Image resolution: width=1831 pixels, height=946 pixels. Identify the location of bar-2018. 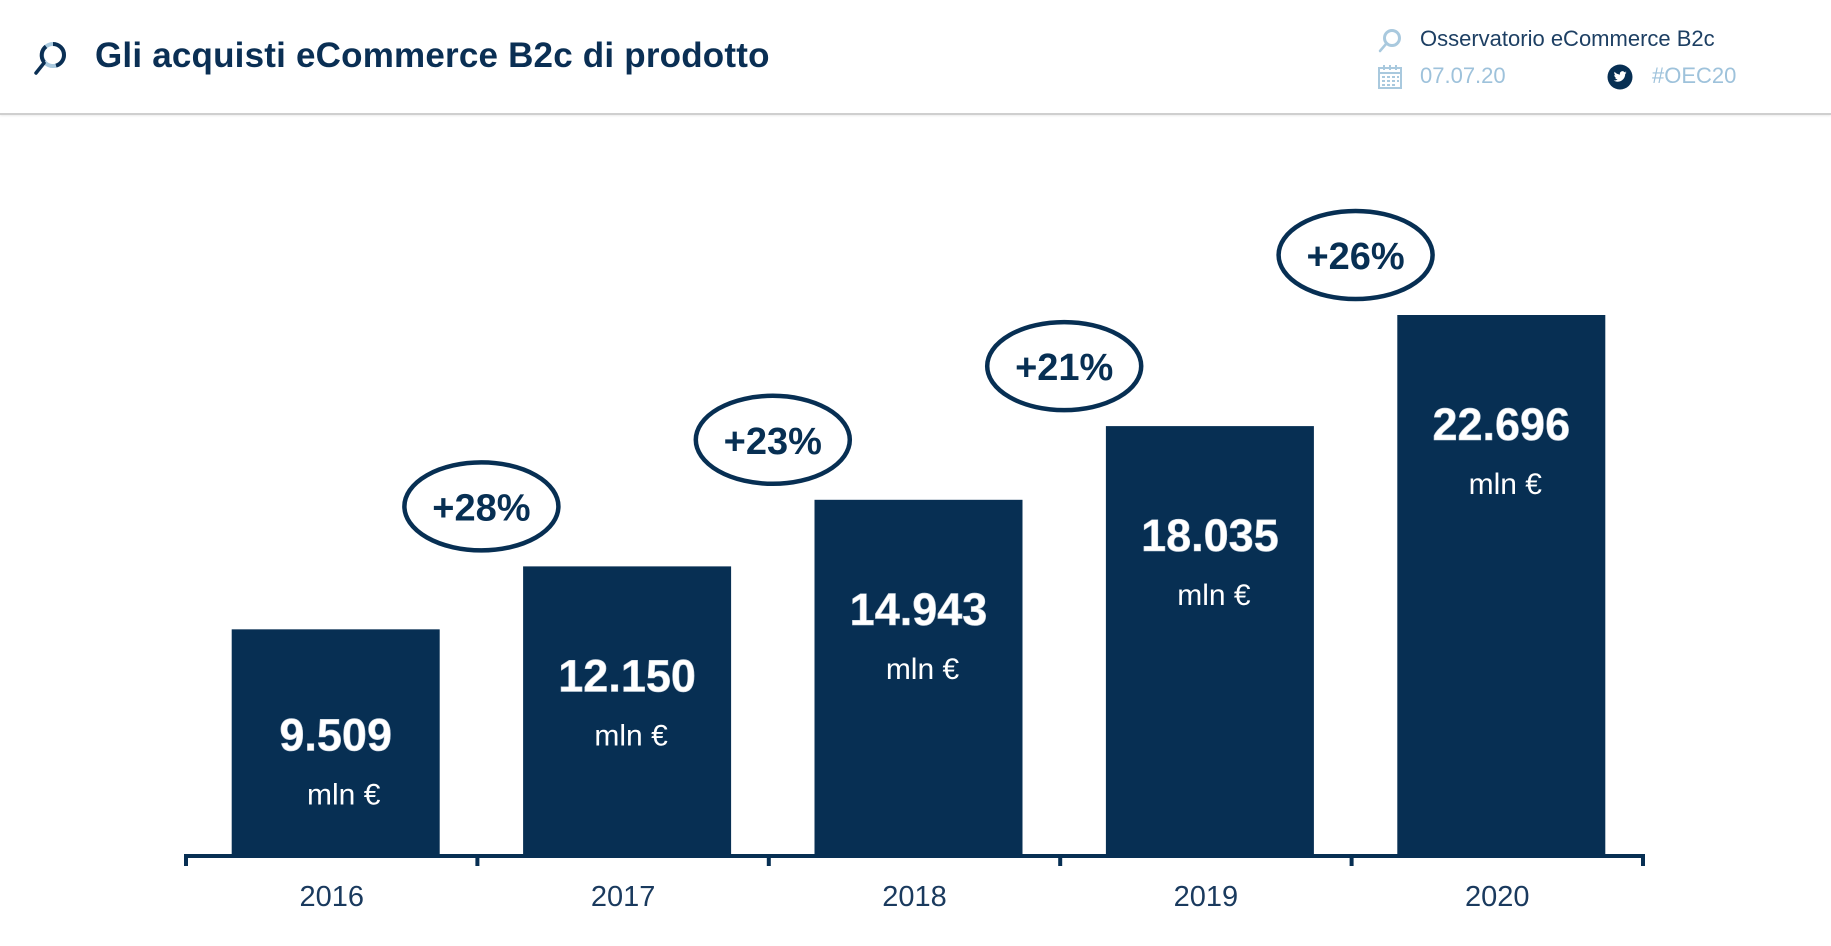
(918, 678).